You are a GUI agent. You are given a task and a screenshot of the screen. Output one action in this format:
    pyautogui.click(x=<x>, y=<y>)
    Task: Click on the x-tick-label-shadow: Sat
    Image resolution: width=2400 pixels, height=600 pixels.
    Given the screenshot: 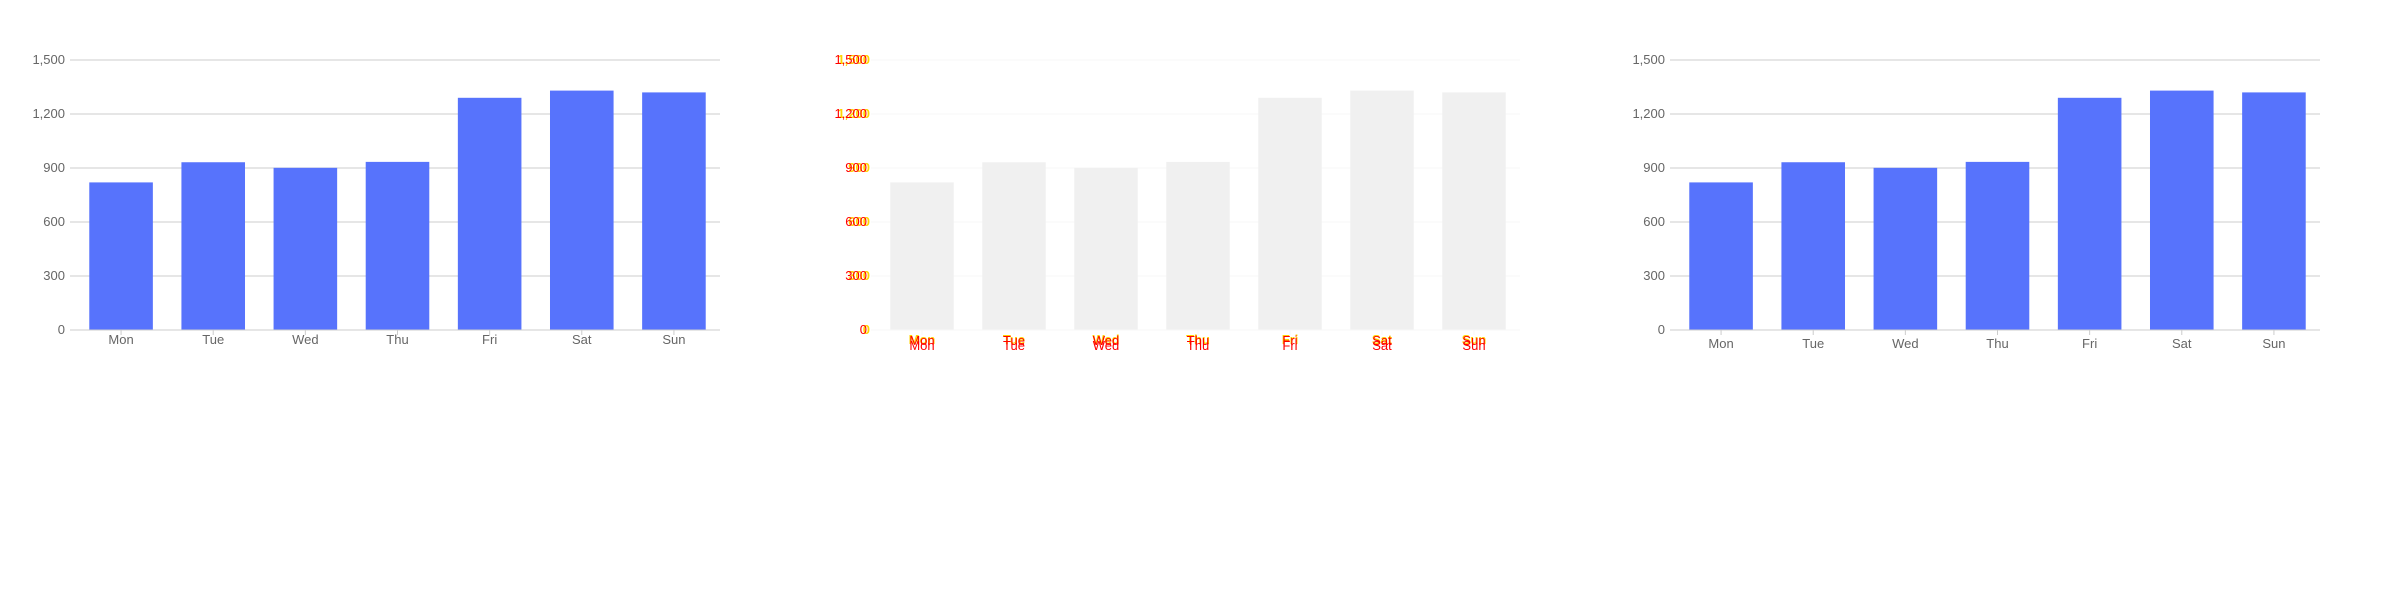 What is the action you would take?
    pyautogui.click(x=1382, y=339)
    